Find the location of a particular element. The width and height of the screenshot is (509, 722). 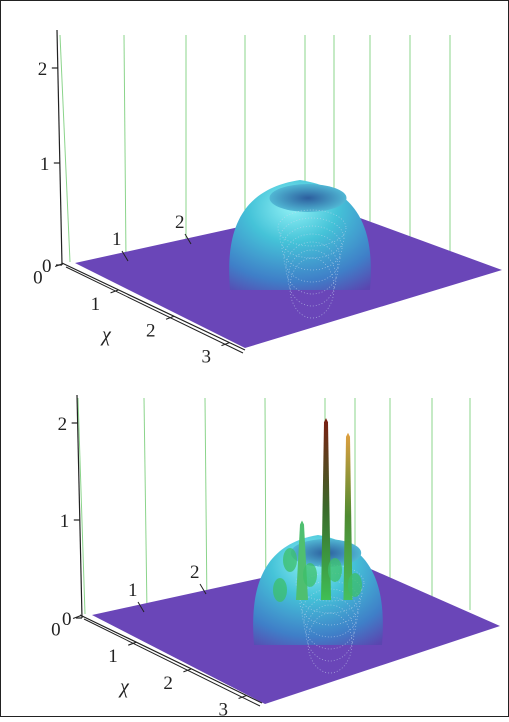

bump-crater is located at coordinates (308, 198).